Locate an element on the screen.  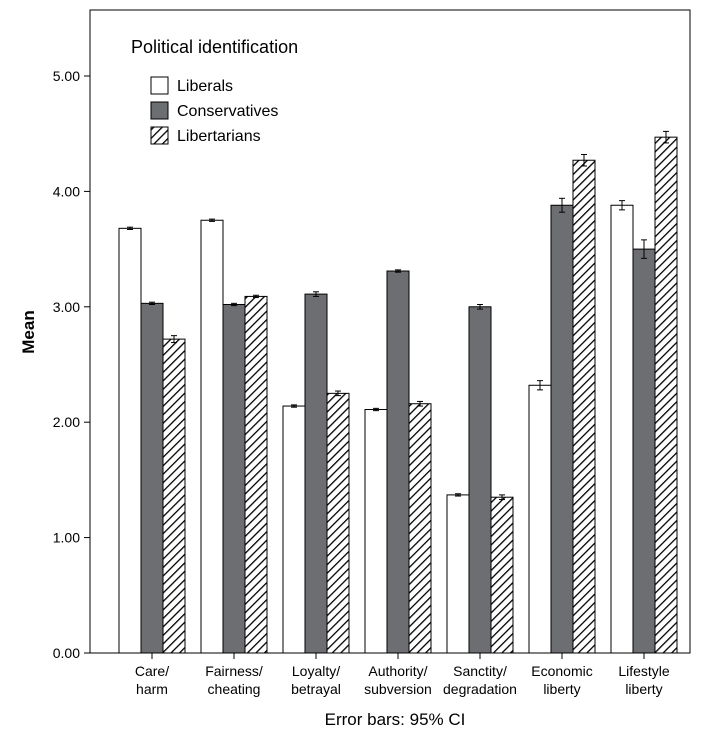
legend-label: Liberals is located at coordinates (205, 86).